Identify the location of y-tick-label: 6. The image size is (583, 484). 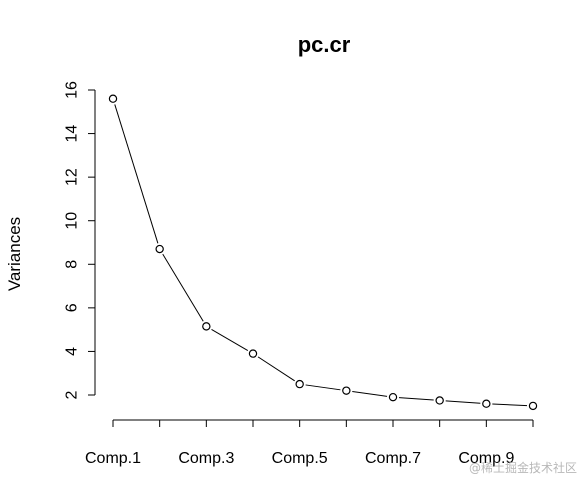
(72, 307).